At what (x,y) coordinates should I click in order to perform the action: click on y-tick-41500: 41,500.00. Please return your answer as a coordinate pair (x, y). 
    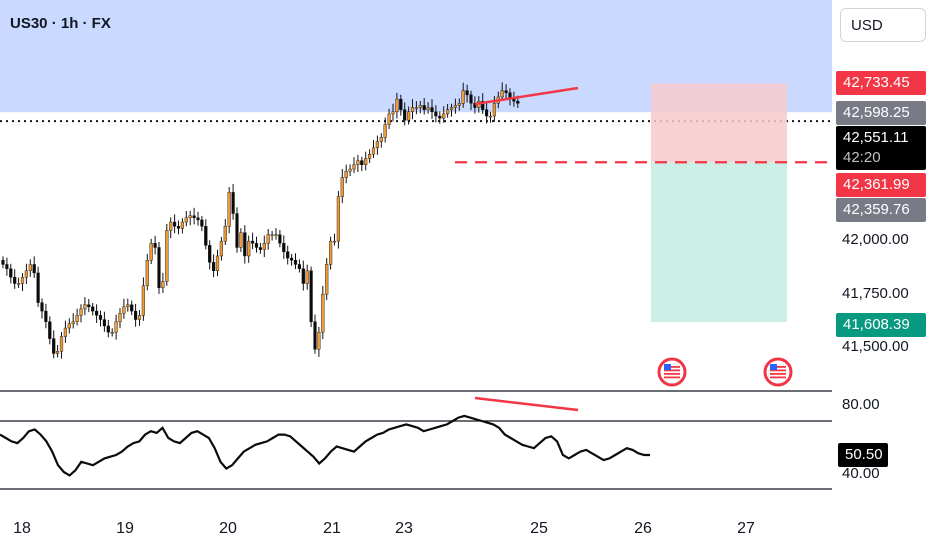
    Looking at the image, I should click on (875, 346).